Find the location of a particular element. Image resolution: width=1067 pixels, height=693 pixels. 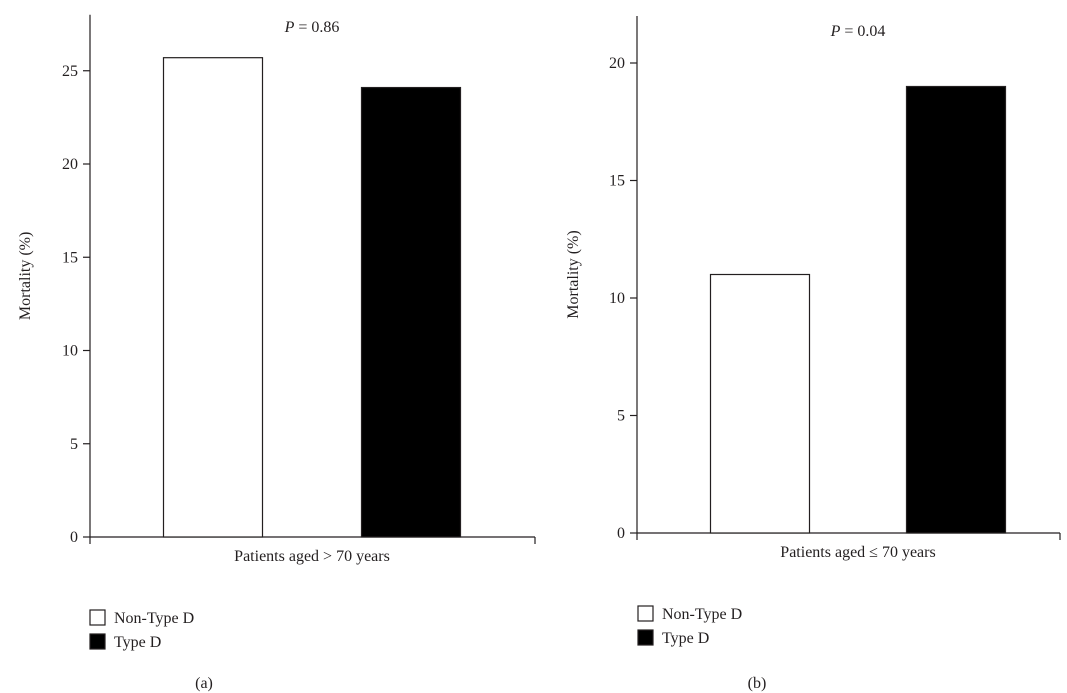

y-tick-label: 25 is located at coordinates (70, 71).